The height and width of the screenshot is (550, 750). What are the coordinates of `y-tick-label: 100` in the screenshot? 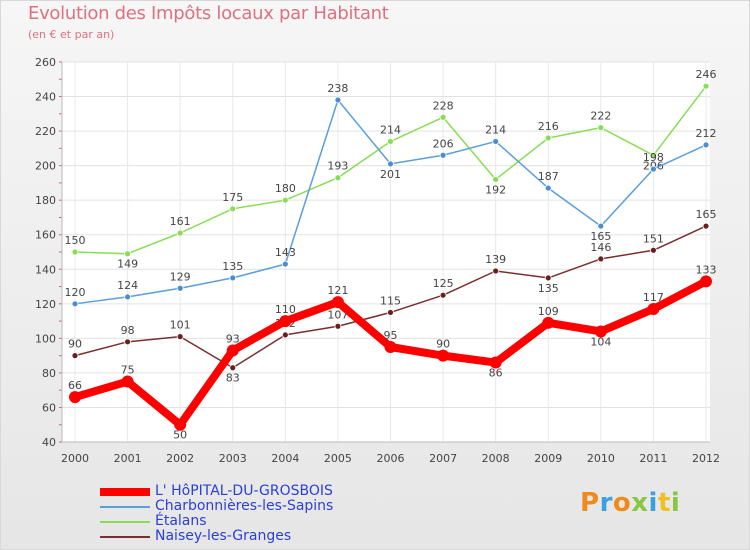 It's located at (45, 338).